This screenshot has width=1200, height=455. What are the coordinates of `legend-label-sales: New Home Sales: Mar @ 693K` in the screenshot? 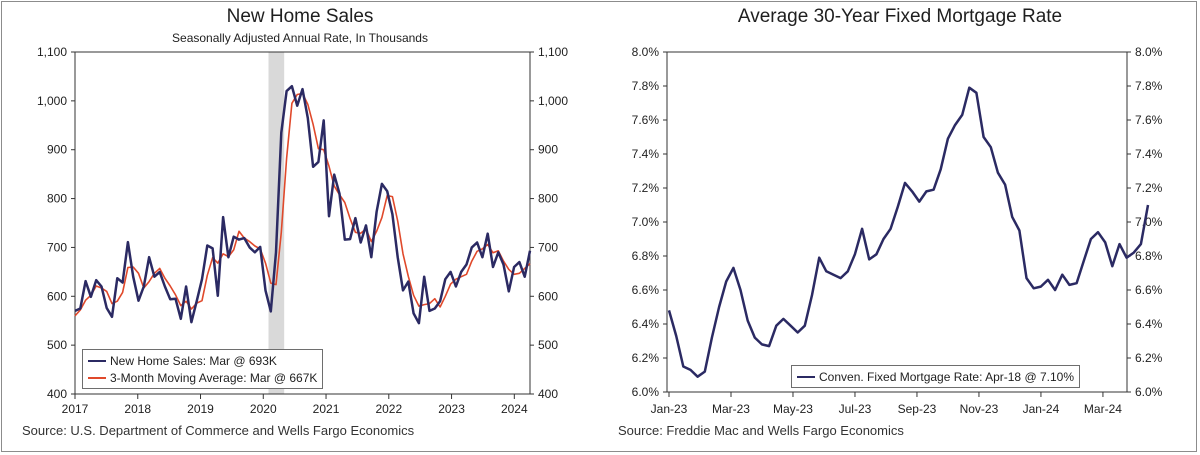 It's located at (193, 360).